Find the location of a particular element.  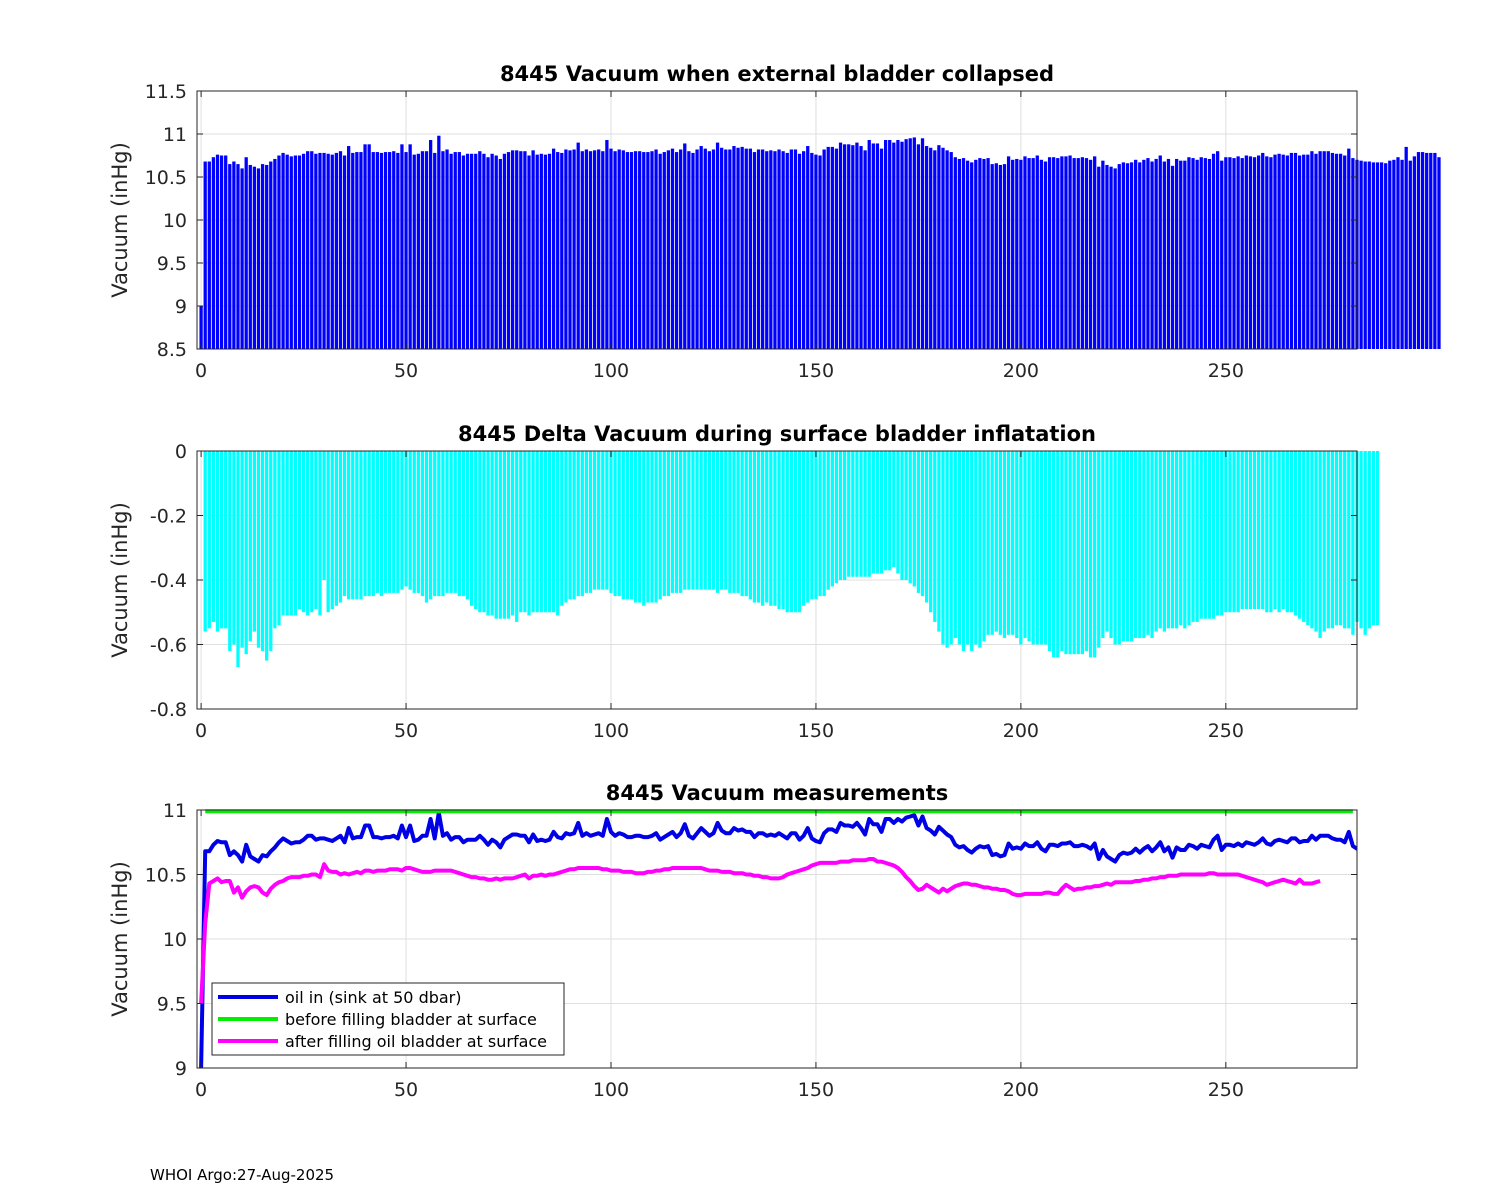

x-tick-label: 200 is located at coordinates (1021, 371).